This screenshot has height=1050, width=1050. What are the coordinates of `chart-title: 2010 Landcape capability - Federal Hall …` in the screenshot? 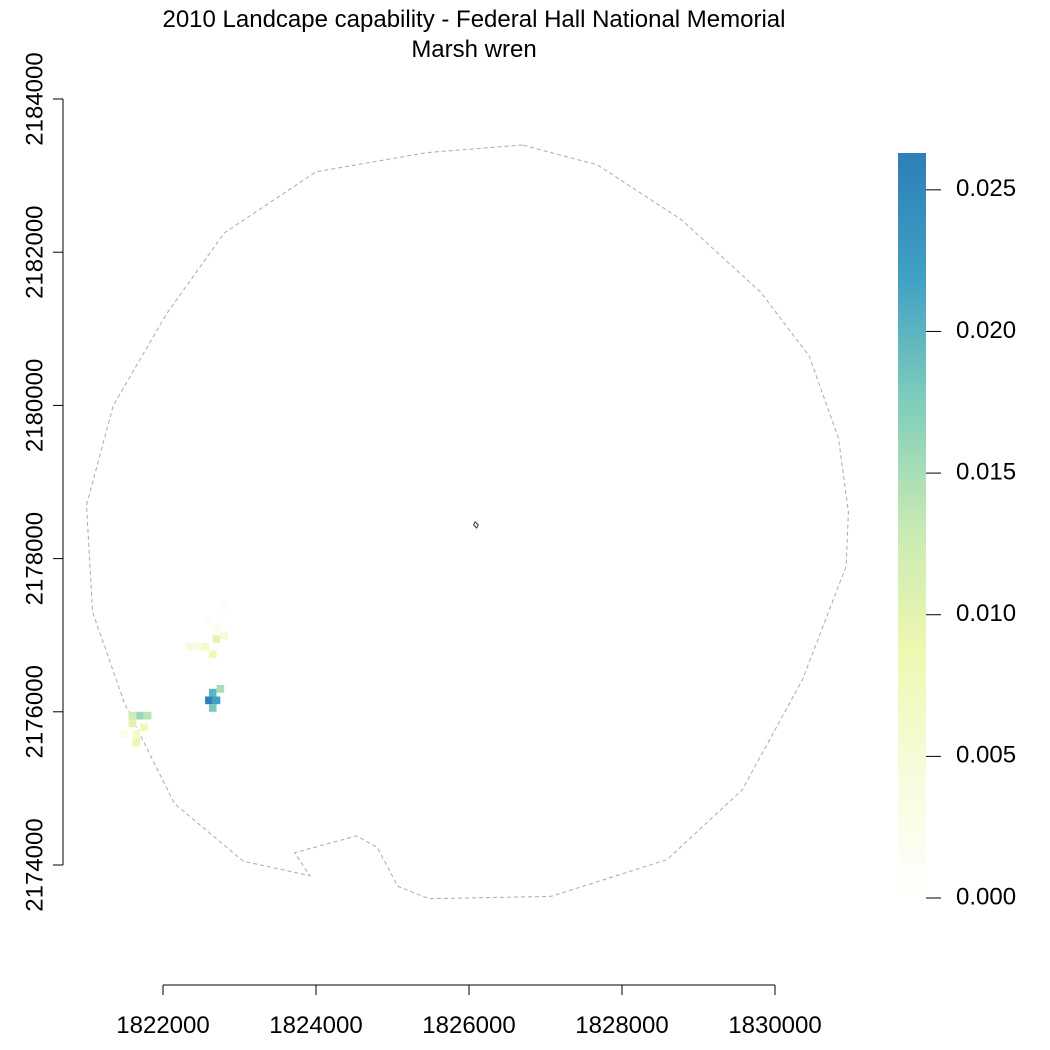 It's located at (473, 19).